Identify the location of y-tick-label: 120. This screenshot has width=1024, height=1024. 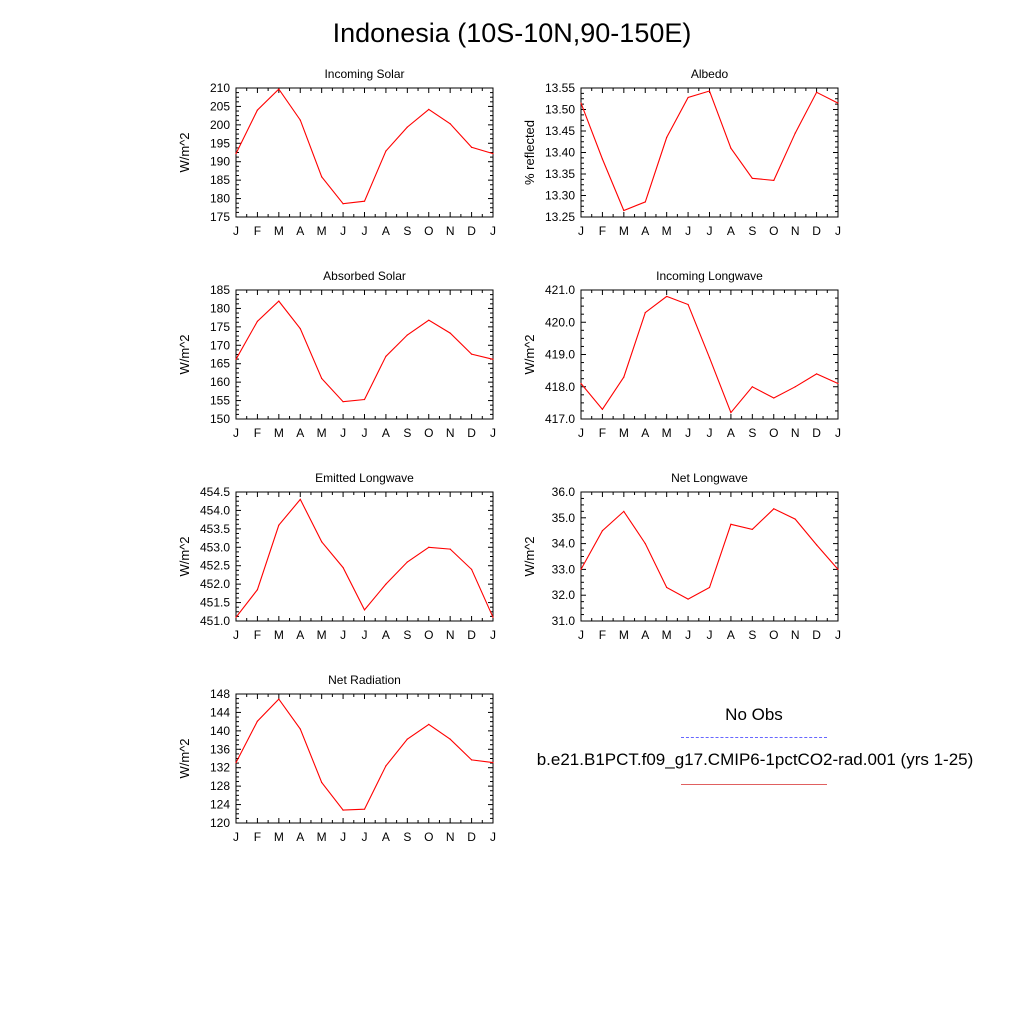
(220, 823).